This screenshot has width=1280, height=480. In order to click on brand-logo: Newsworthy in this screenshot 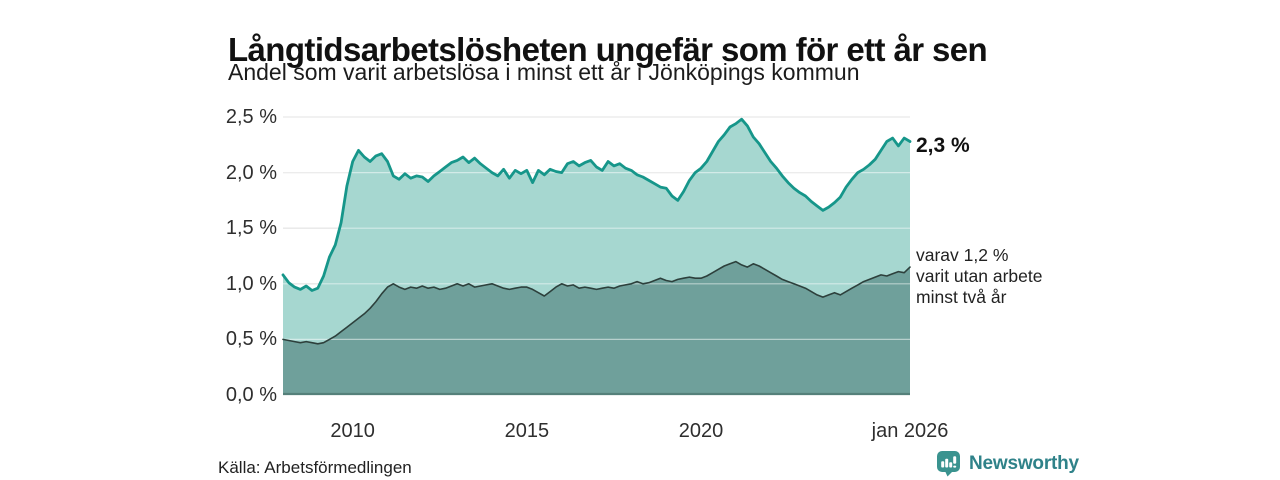, I will do `click(1007, 463)`.